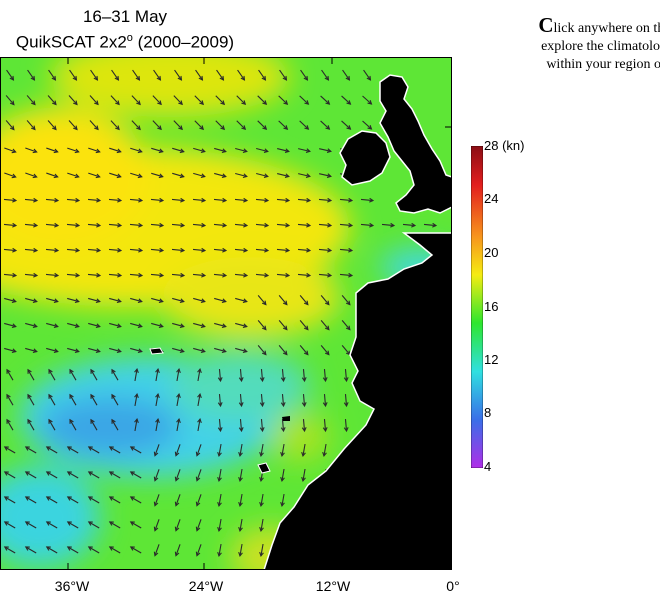 The width and height of the screenshot is (660, 599). What do you see at coordinates (286, 418) in the screenshot?
I see `madeira-island` at bounding box center [286, 418].